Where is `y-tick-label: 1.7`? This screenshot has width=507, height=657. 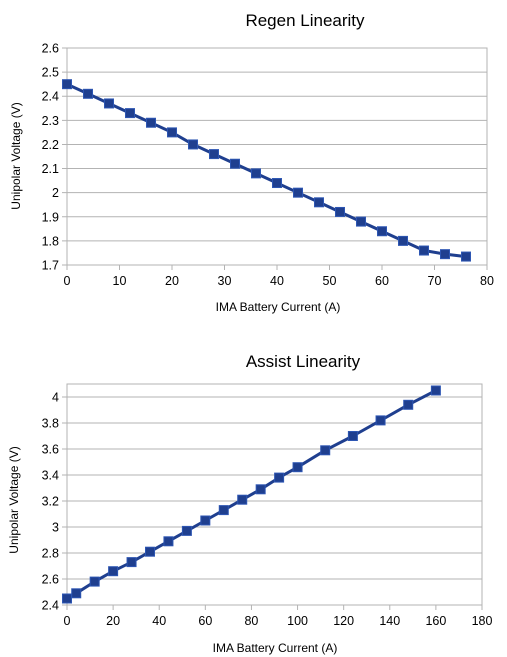
y-tick-label: 1.7 is located at coordinates (50, 266).